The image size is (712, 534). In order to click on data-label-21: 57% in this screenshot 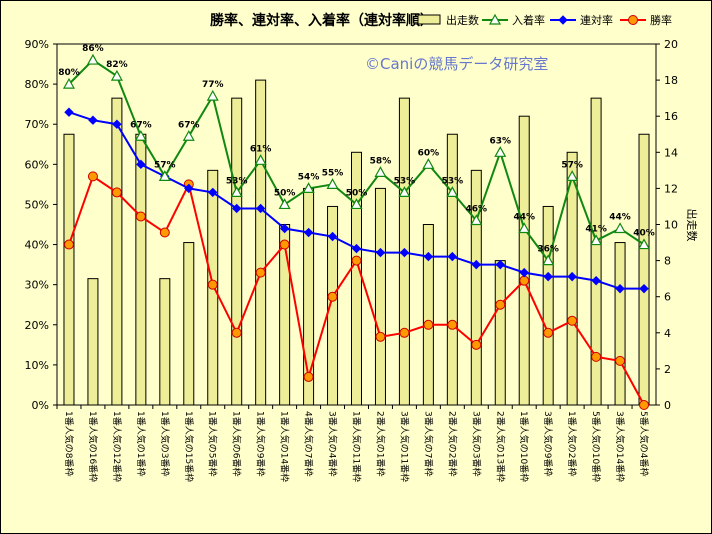, I will do `click(572, 165)`.